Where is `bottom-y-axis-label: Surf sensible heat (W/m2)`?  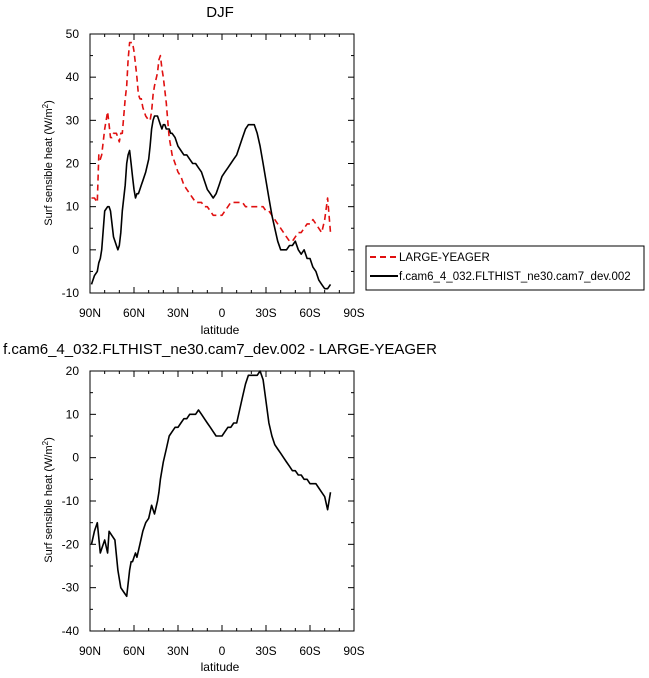
bottom-y-axis-label: Surf sensible heat (W/m2) is located at coordinates (48, 500).